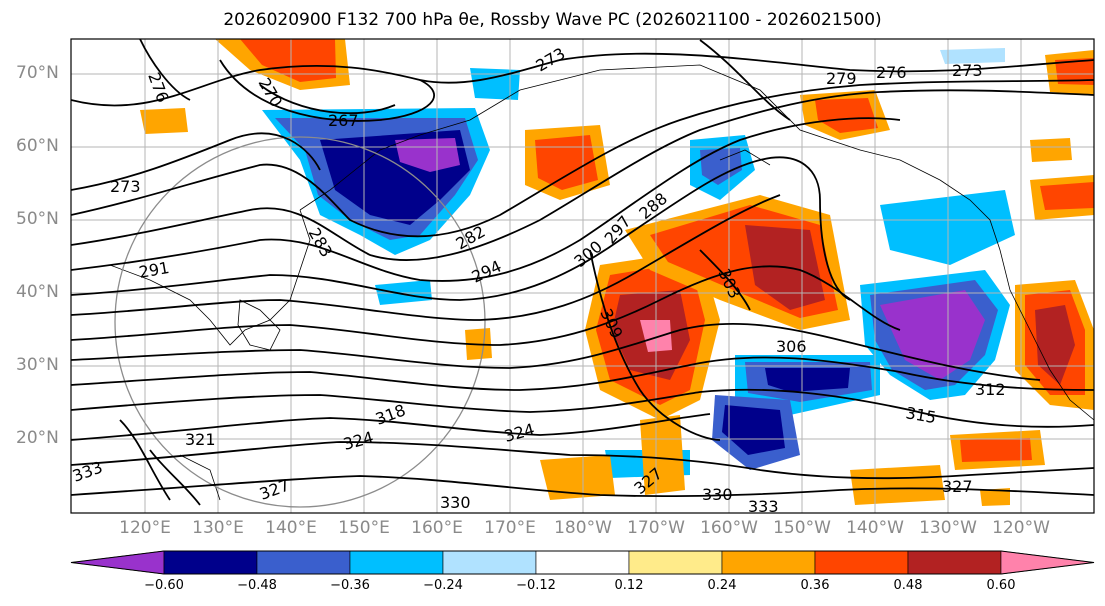 This screenshot has width=1105, height=606. Describe the element at coordinates (164, 585) in the screenshot. I see `colorbar-tick-label: −0.60` at that location.